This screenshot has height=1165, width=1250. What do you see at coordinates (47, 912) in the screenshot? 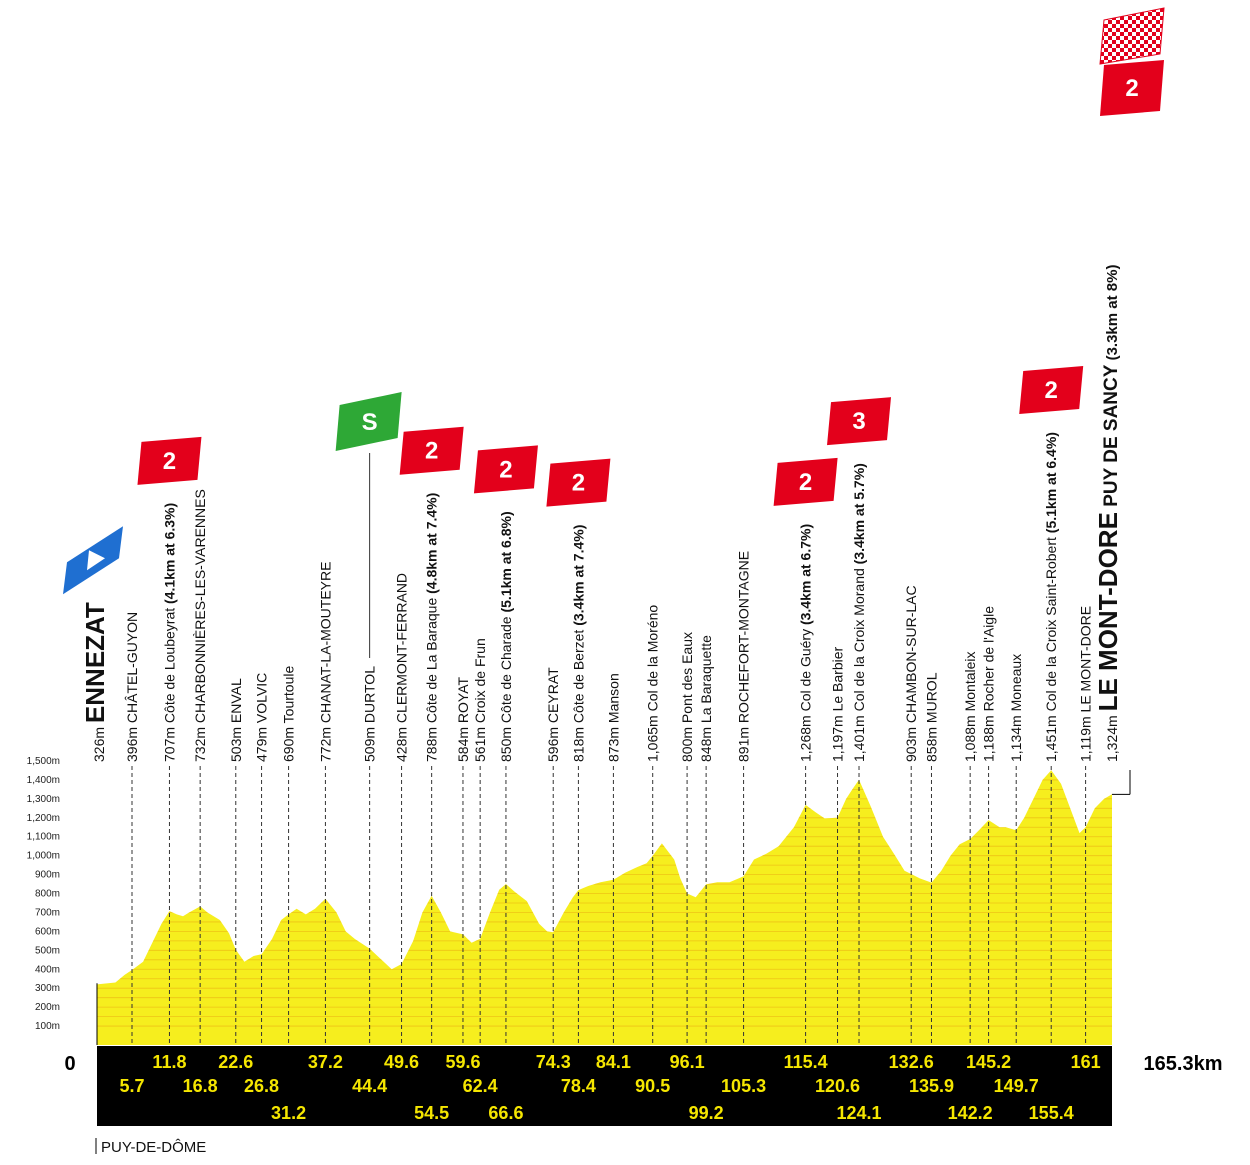
I see `y-tick-label: 700m` at bounding box center [47, 912].